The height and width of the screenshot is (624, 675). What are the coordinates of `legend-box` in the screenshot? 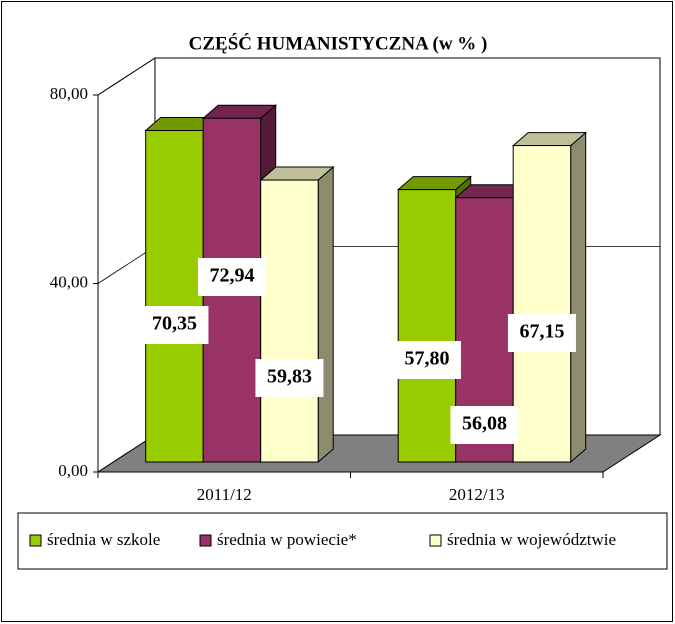 It's located at (342, 541).